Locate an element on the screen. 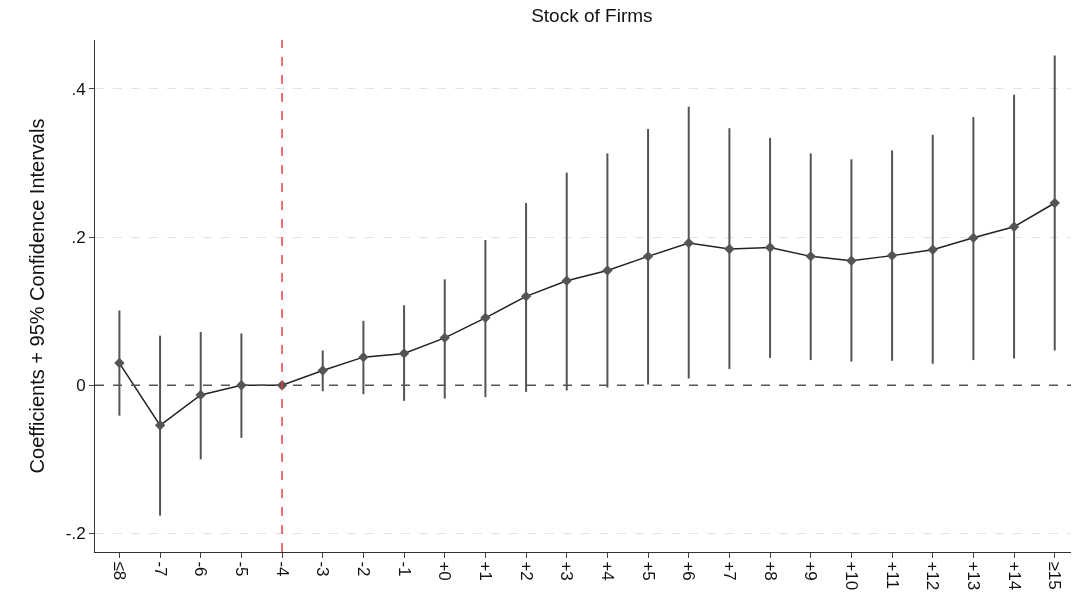  x-tick-label: +8 is located at coordinates (770, 571).